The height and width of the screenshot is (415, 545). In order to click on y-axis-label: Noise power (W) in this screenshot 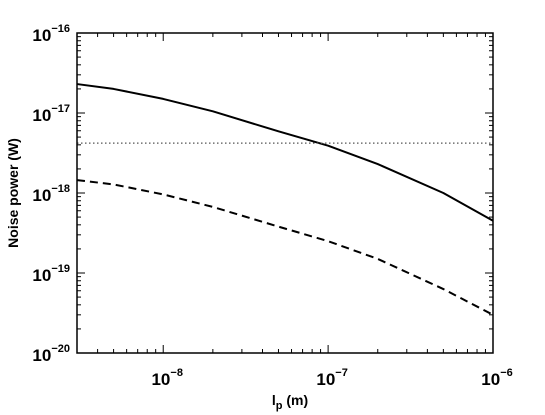, I will do `click(13, 193)`.